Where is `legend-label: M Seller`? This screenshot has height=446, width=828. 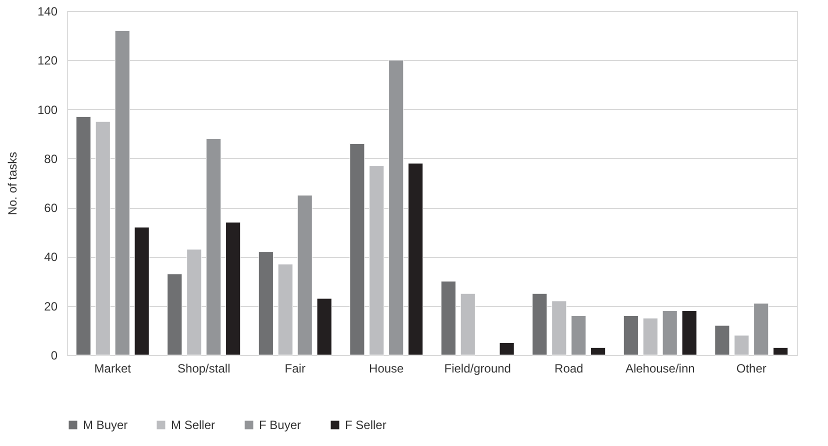
legend-label: M Seller is located at coordinates (193, 425).